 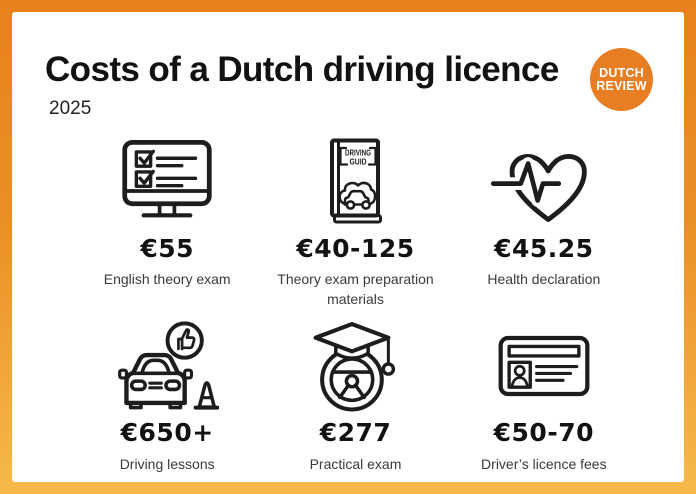 I want to click on cost-item-licence-fees: €50-70 Driver’s licence fees, so click(x=544, y=396).